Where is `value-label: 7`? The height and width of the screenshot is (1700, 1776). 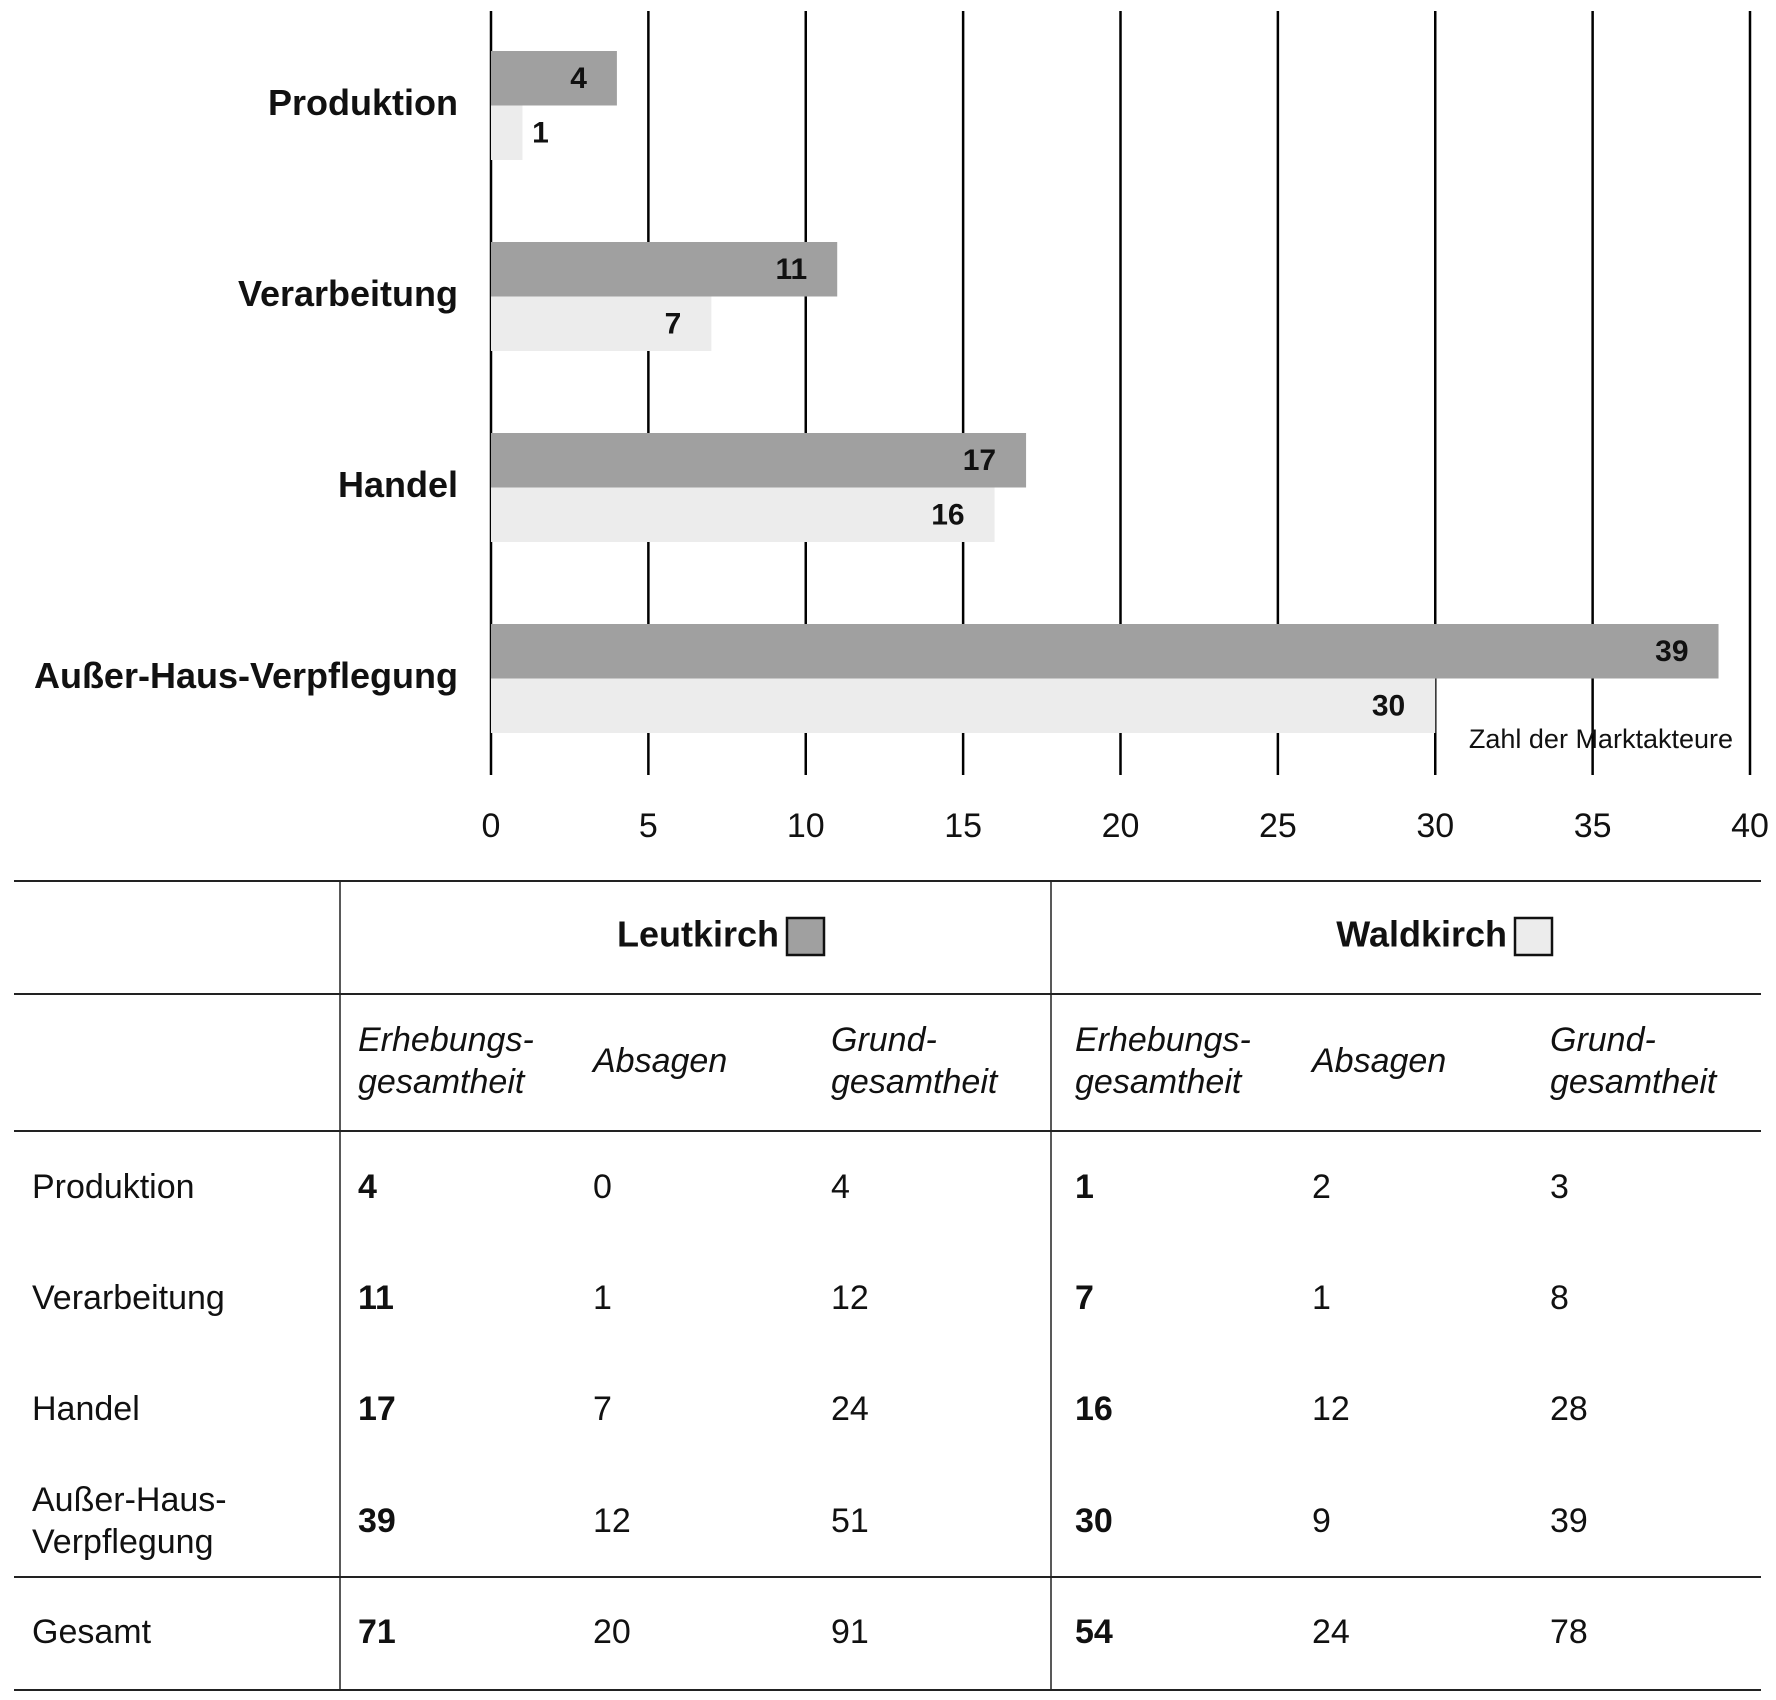
value-label: 7 is located at coordinates (673, 324).